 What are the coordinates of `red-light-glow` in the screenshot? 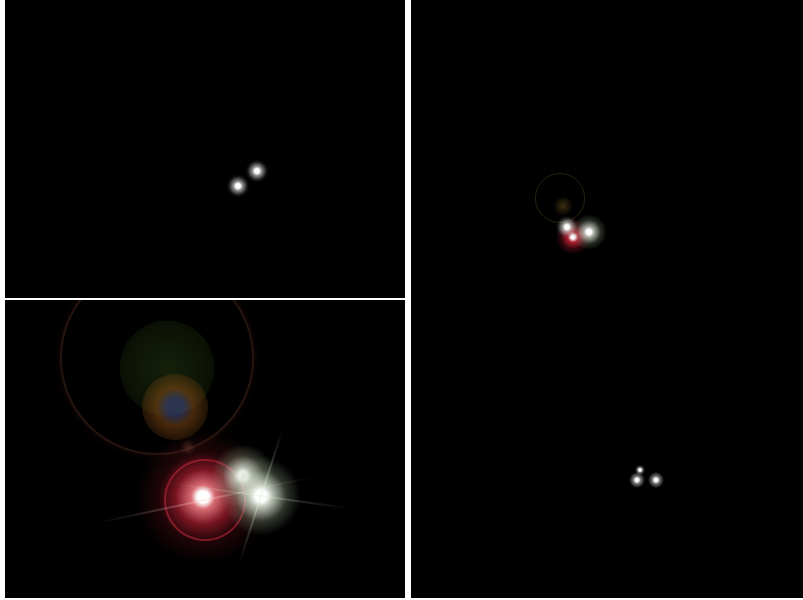 It's located at (203, 497).